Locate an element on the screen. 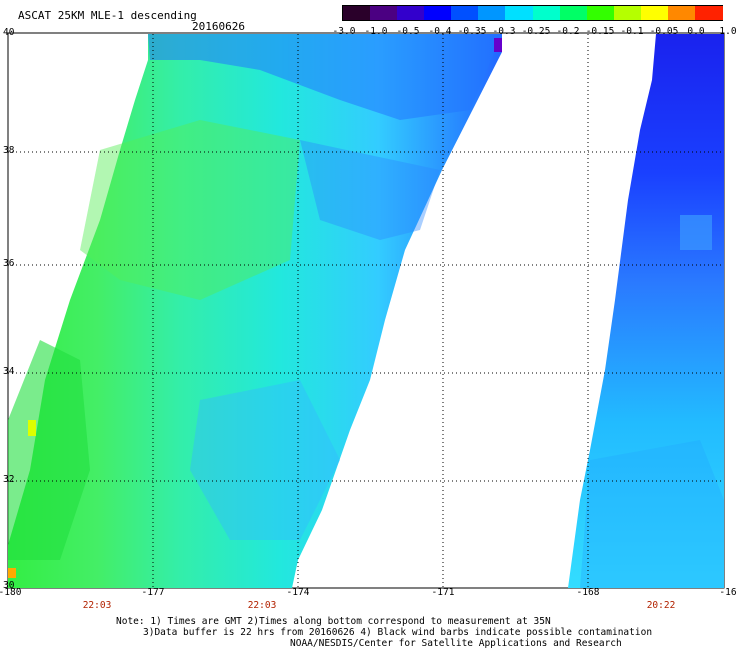 The width and height of the screenshot is (740, 650). color-scale-tick: -3.0 is located at coordinates (344, 31).